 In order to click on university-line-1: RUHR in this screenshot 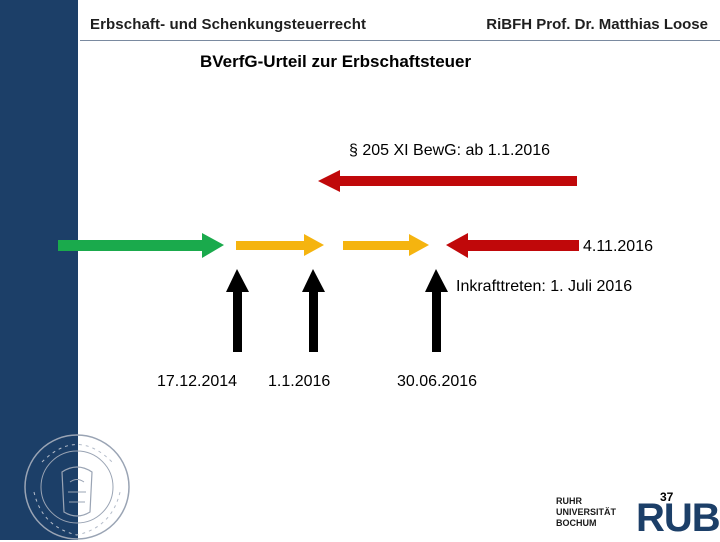, I will do `click(569, 501)`.